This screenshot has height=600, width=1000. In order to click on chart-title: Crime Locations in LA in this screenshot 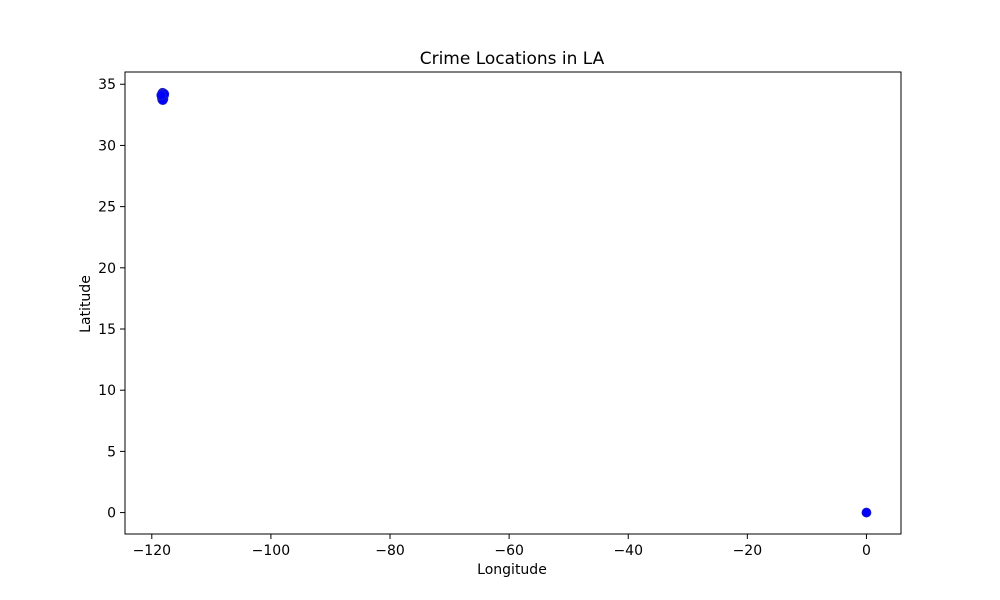, I will do `click(512, 59)`.